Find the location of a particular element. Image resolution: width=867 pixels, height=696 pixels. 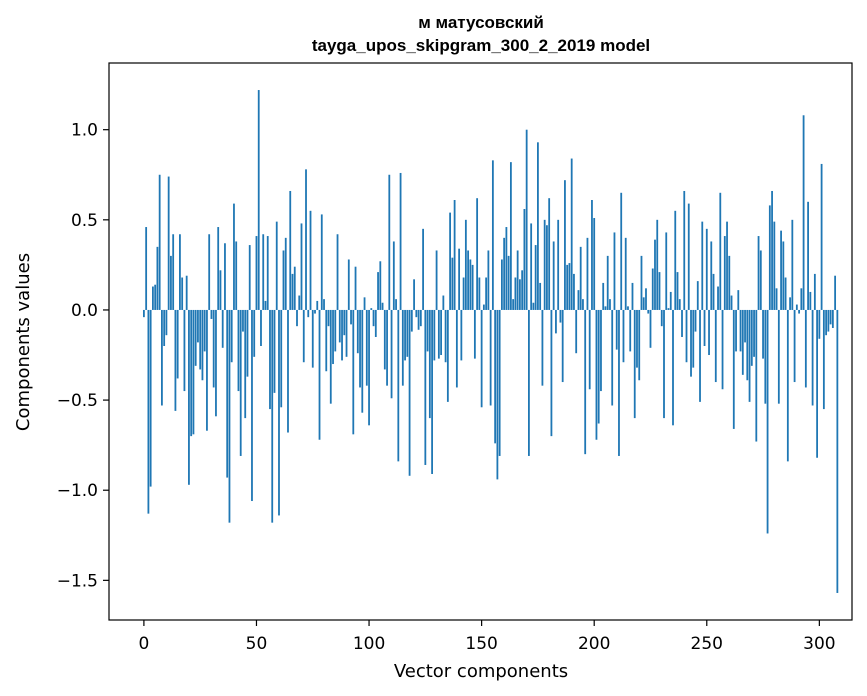

y-axis-label: Components values is located at coordinates (23, 342).